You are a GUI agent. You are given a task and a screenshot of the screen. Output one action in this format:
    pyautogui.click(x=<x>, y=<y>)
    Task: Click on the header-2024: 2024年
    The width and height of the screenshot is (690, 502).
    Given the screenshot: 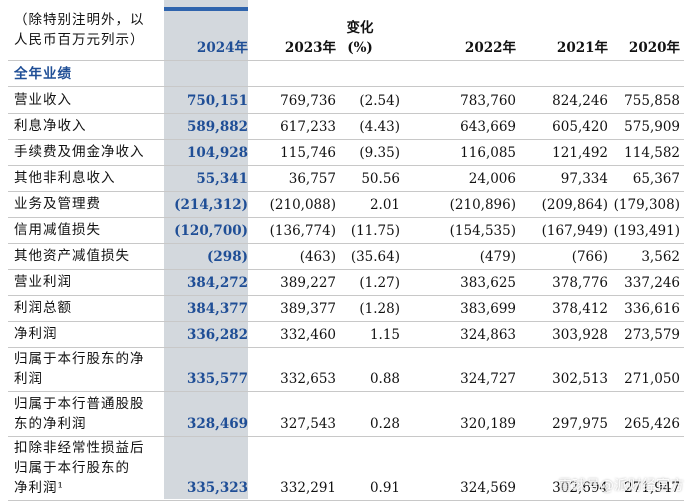 What is the action you would take?
    pyautogui.click(x=222, y=48)
    